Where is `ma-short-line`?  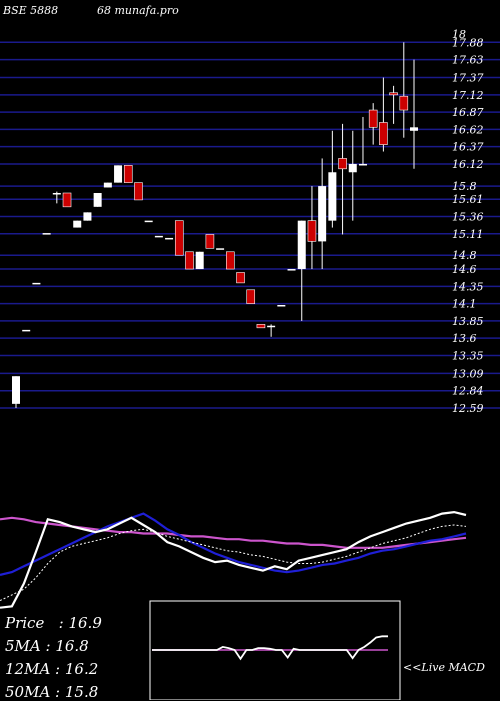 ma-short-line is located at coordinates (233, 563).